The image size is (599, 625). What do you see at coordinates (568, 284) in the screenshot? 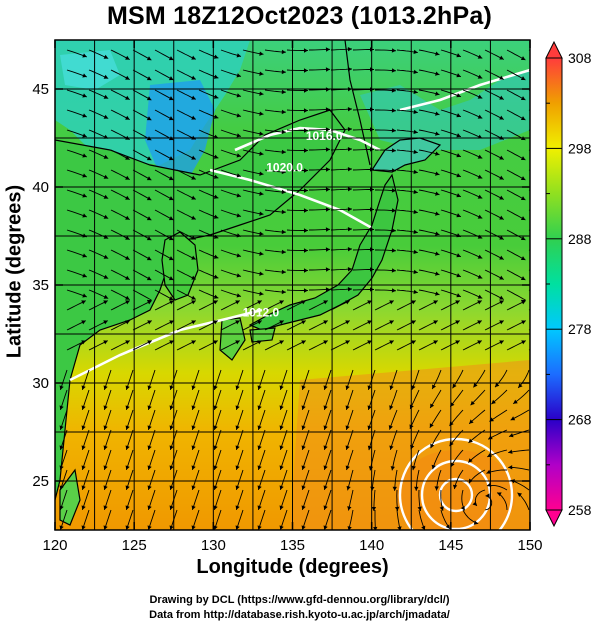
I see `colorbar: 308 298 288 278 268 258` at bounding box center [568, 284].